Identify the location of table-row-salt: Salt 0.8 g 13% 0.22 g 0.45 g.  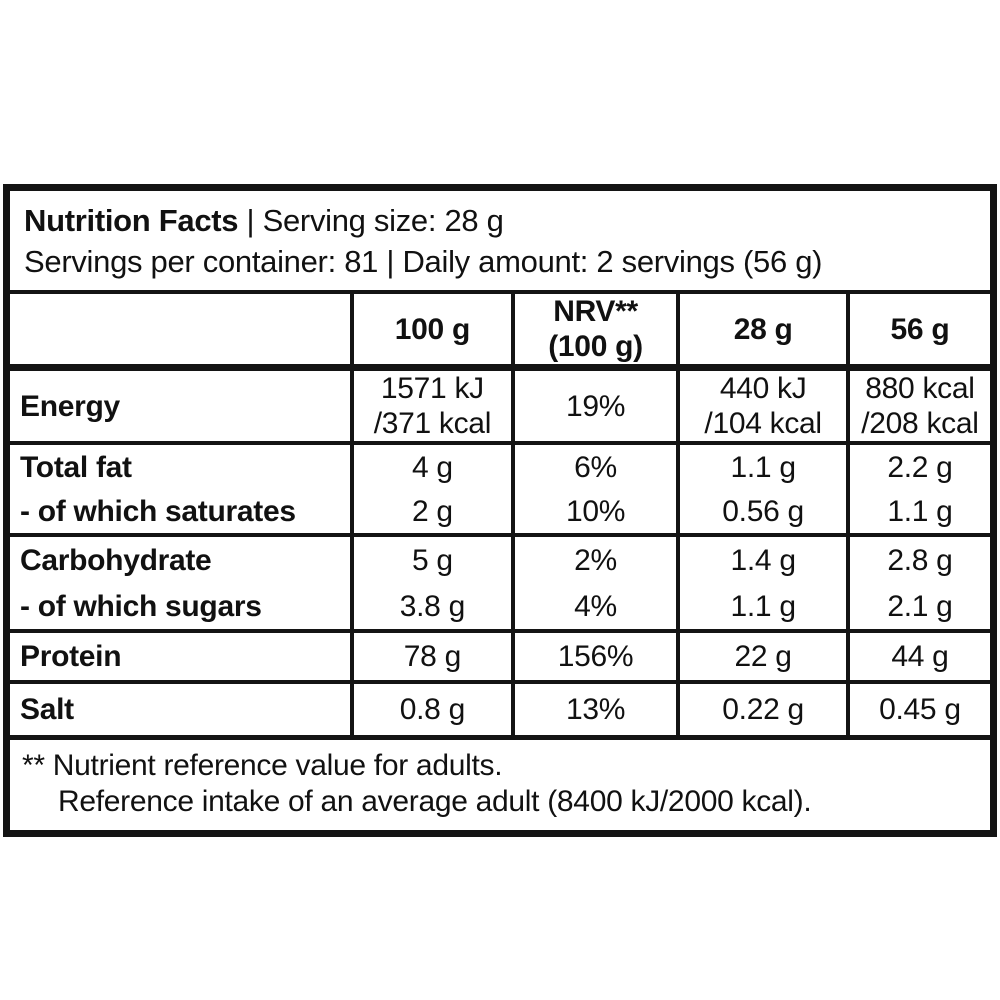
(500, 708).